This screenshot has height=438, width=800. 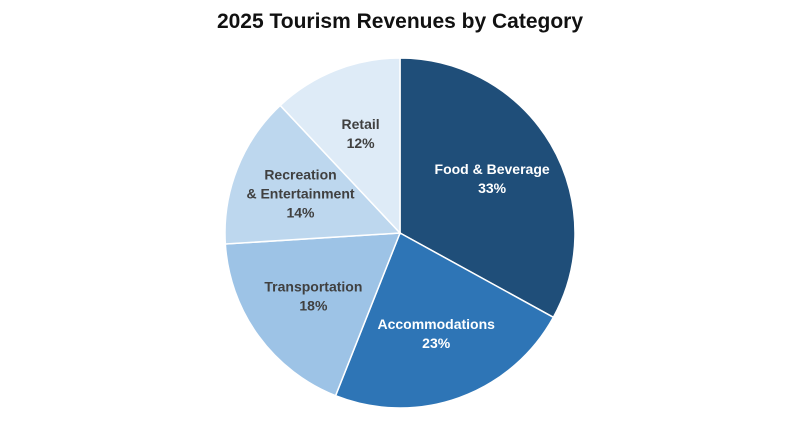 I want to click on slice-value-transportation: 18%, so click(x=313, y=305).